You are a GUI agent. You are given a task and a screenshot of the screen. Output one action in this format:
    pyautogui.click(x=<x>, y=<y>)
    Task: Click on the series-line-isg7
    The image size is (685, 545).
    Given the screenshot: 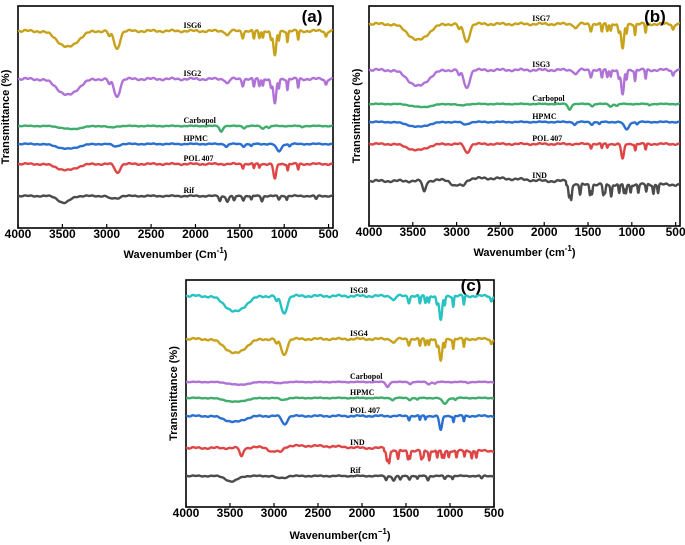 What is the action you would take?
    pyautogui.click(x=524, y=35)
    